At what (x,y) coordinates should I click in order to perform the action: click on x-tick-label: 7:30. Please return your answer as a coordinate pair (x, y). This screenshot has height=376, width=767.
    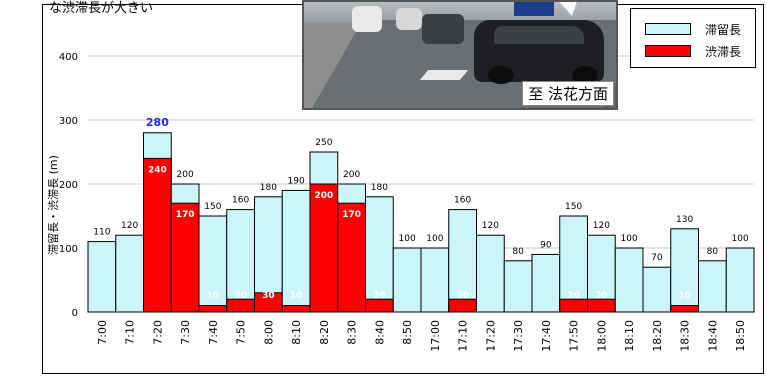
    Looking at the image, I should click on (185, 332).